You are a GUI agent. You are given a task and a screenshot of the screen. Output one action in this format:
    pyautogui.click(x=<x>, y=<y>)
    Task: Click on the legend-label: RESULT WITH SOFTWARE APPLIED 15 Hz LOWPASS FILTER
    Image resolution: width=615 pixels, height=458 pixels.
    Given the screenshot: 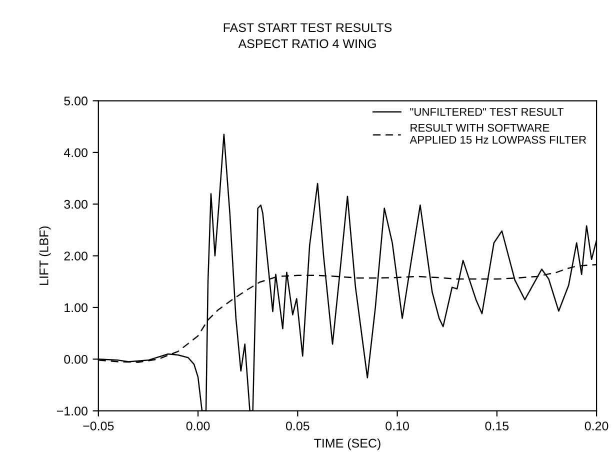 What is the action you would take?
    pyautogui.click(x=498, y=134)
    